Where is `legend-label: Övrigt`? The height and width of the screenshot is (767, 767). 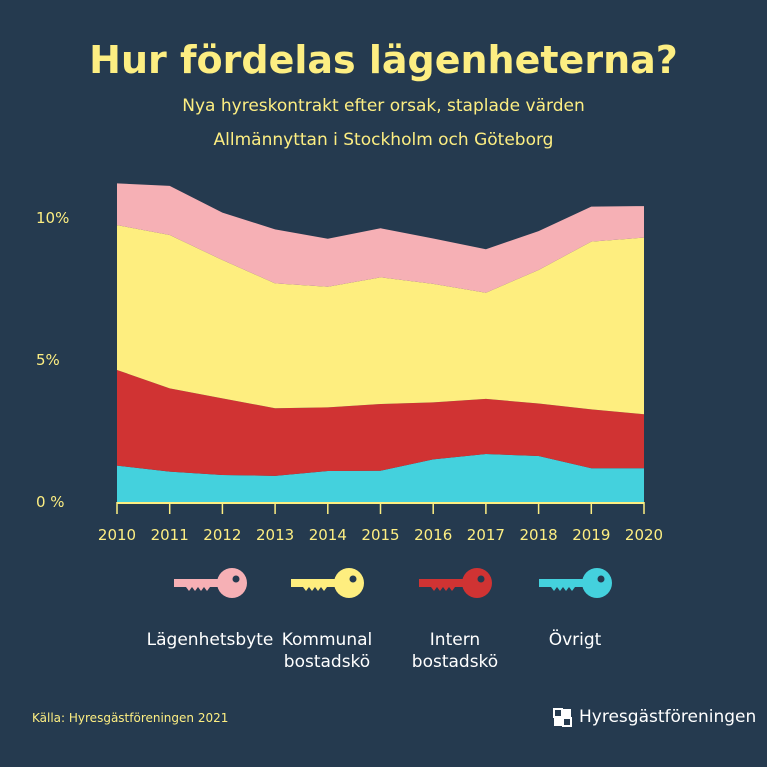
legend-label: Övrigt is located at coordinates (575, 640).